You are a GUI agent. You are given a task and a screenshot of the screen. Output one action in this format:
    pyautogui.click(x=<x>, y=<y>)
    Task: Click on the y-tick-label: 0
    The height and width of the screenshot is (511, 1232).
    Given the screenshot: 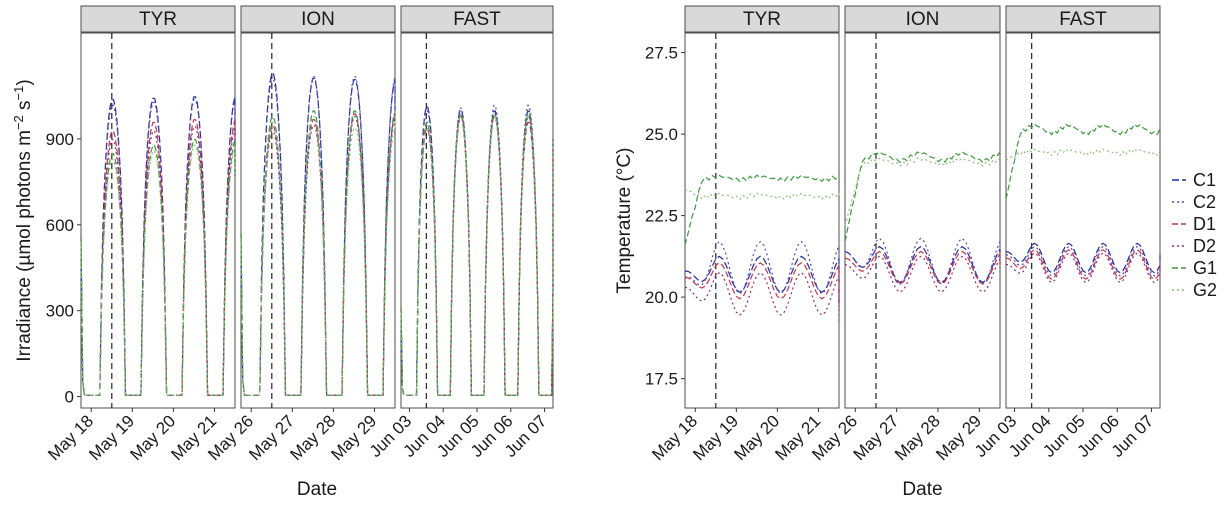 What is the action you would take?
    pyautogui.click(x=69, y=397)
    